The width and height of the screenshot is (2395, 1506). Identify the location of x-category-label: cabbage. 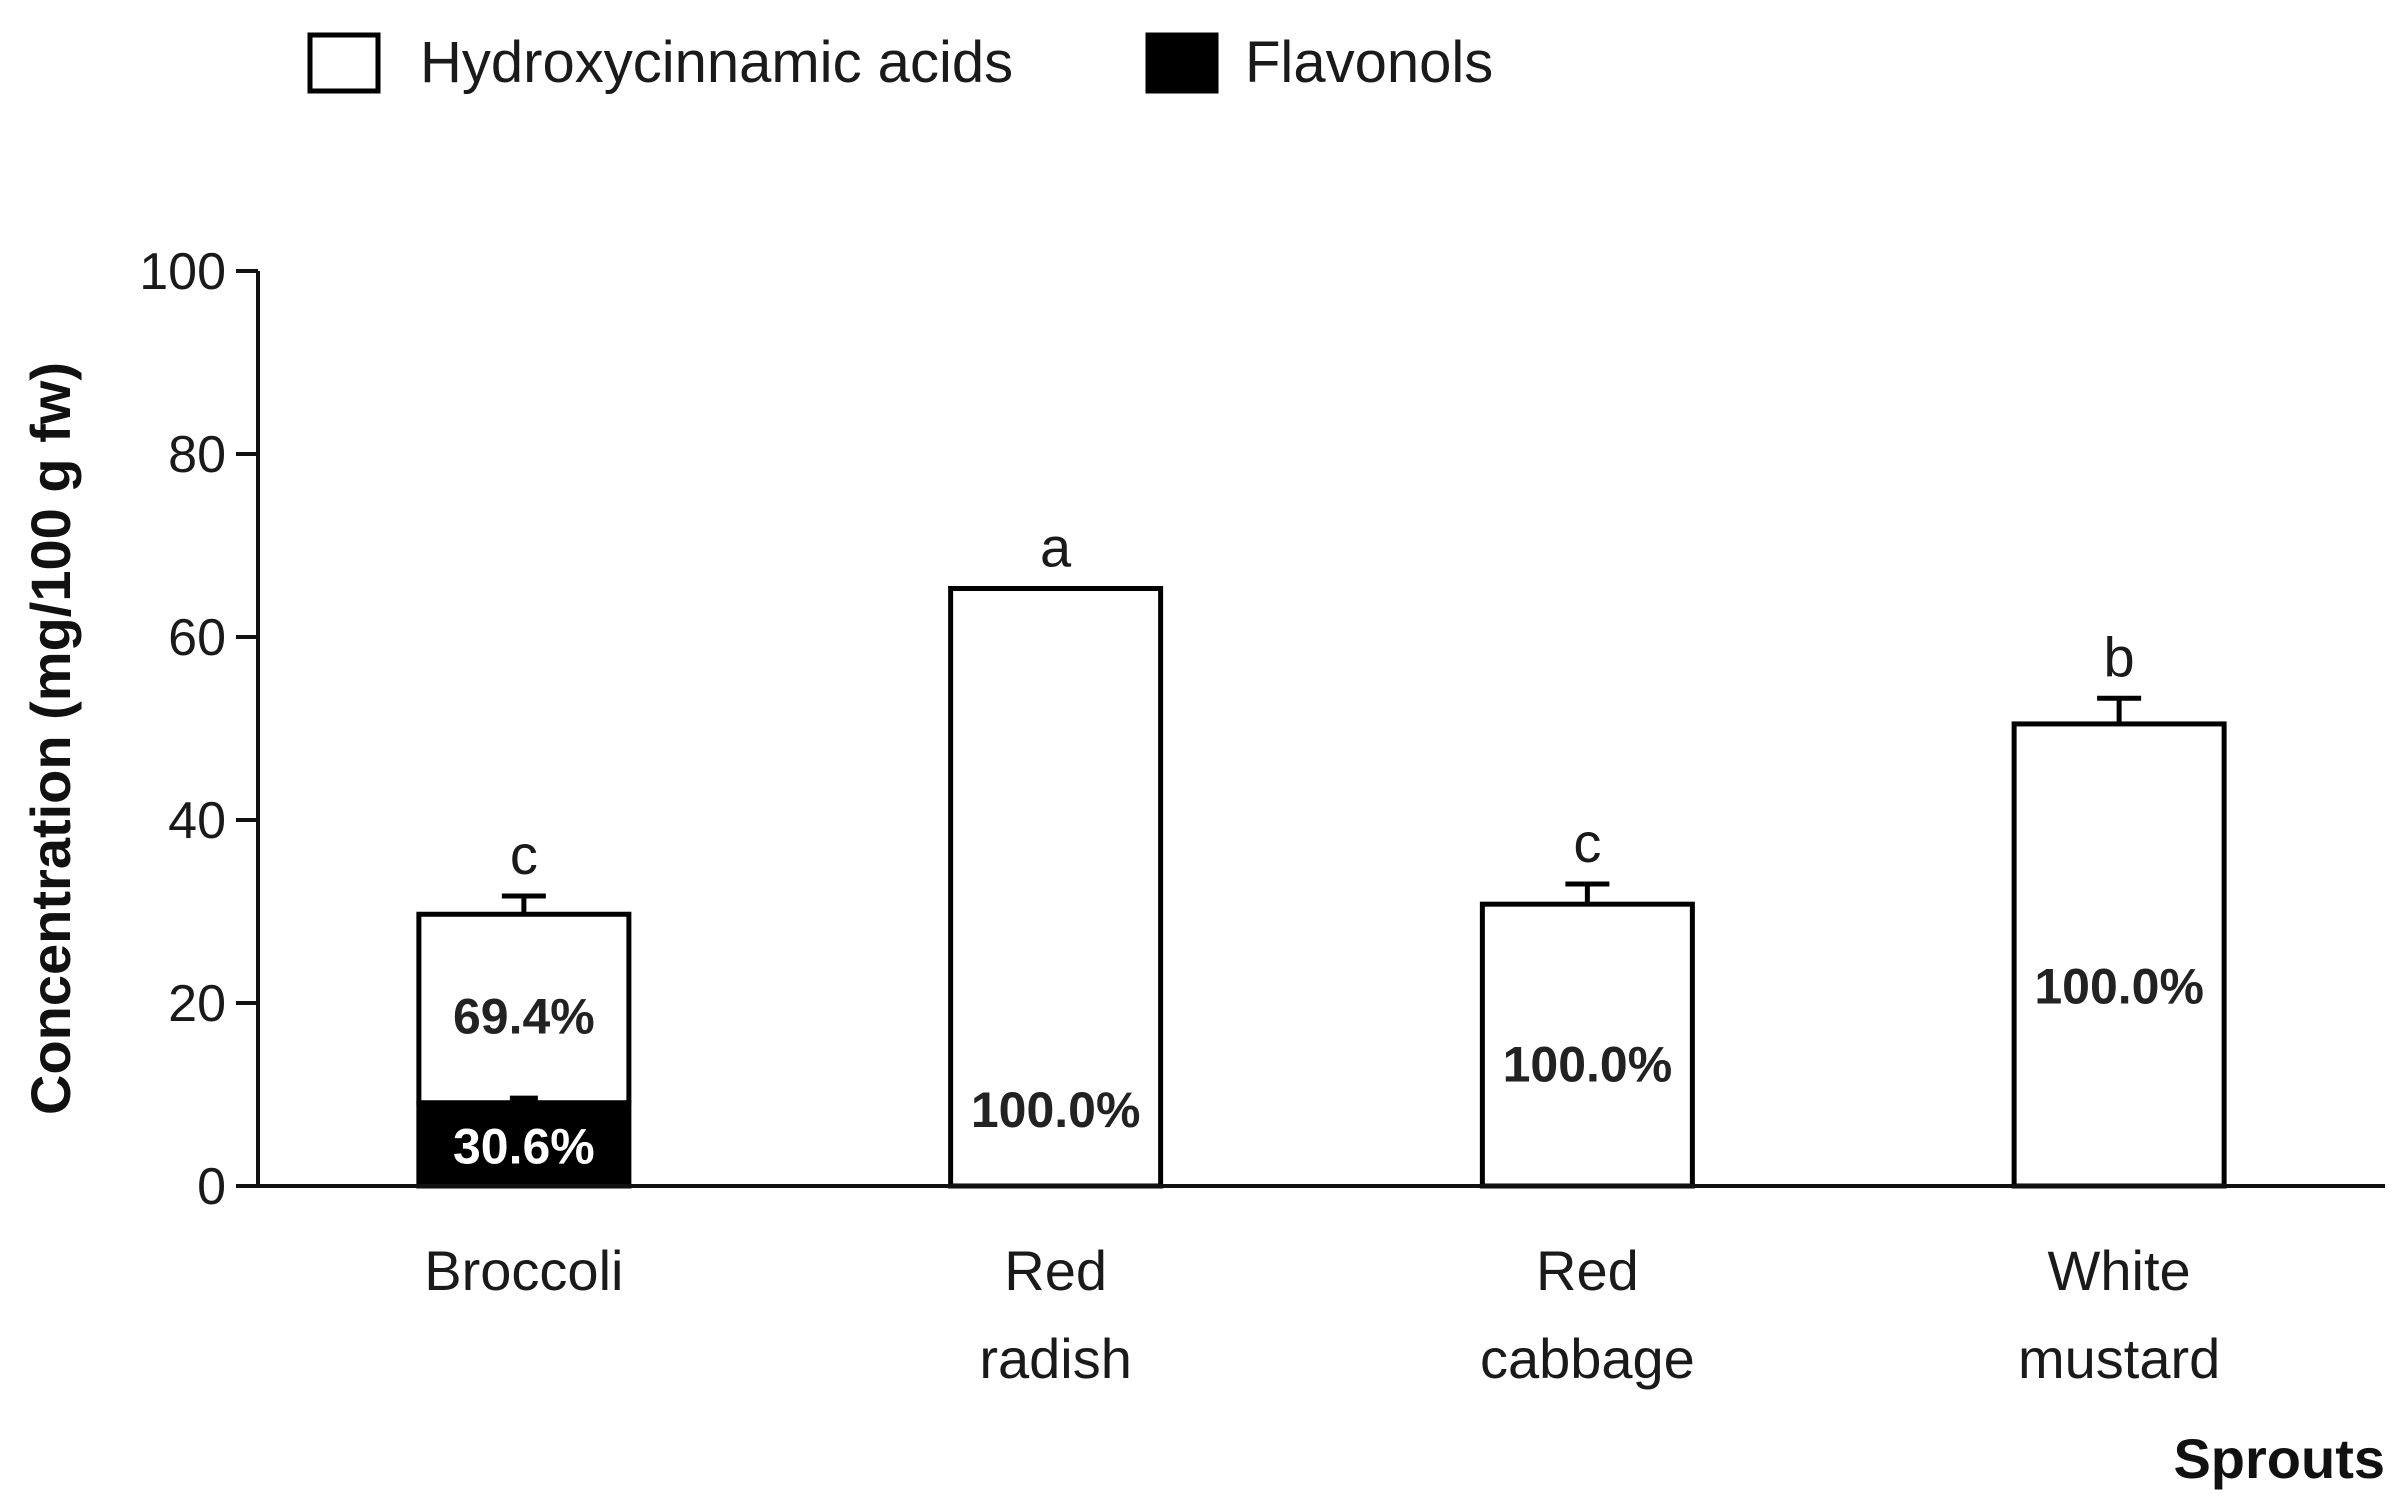
(1587, 1358).